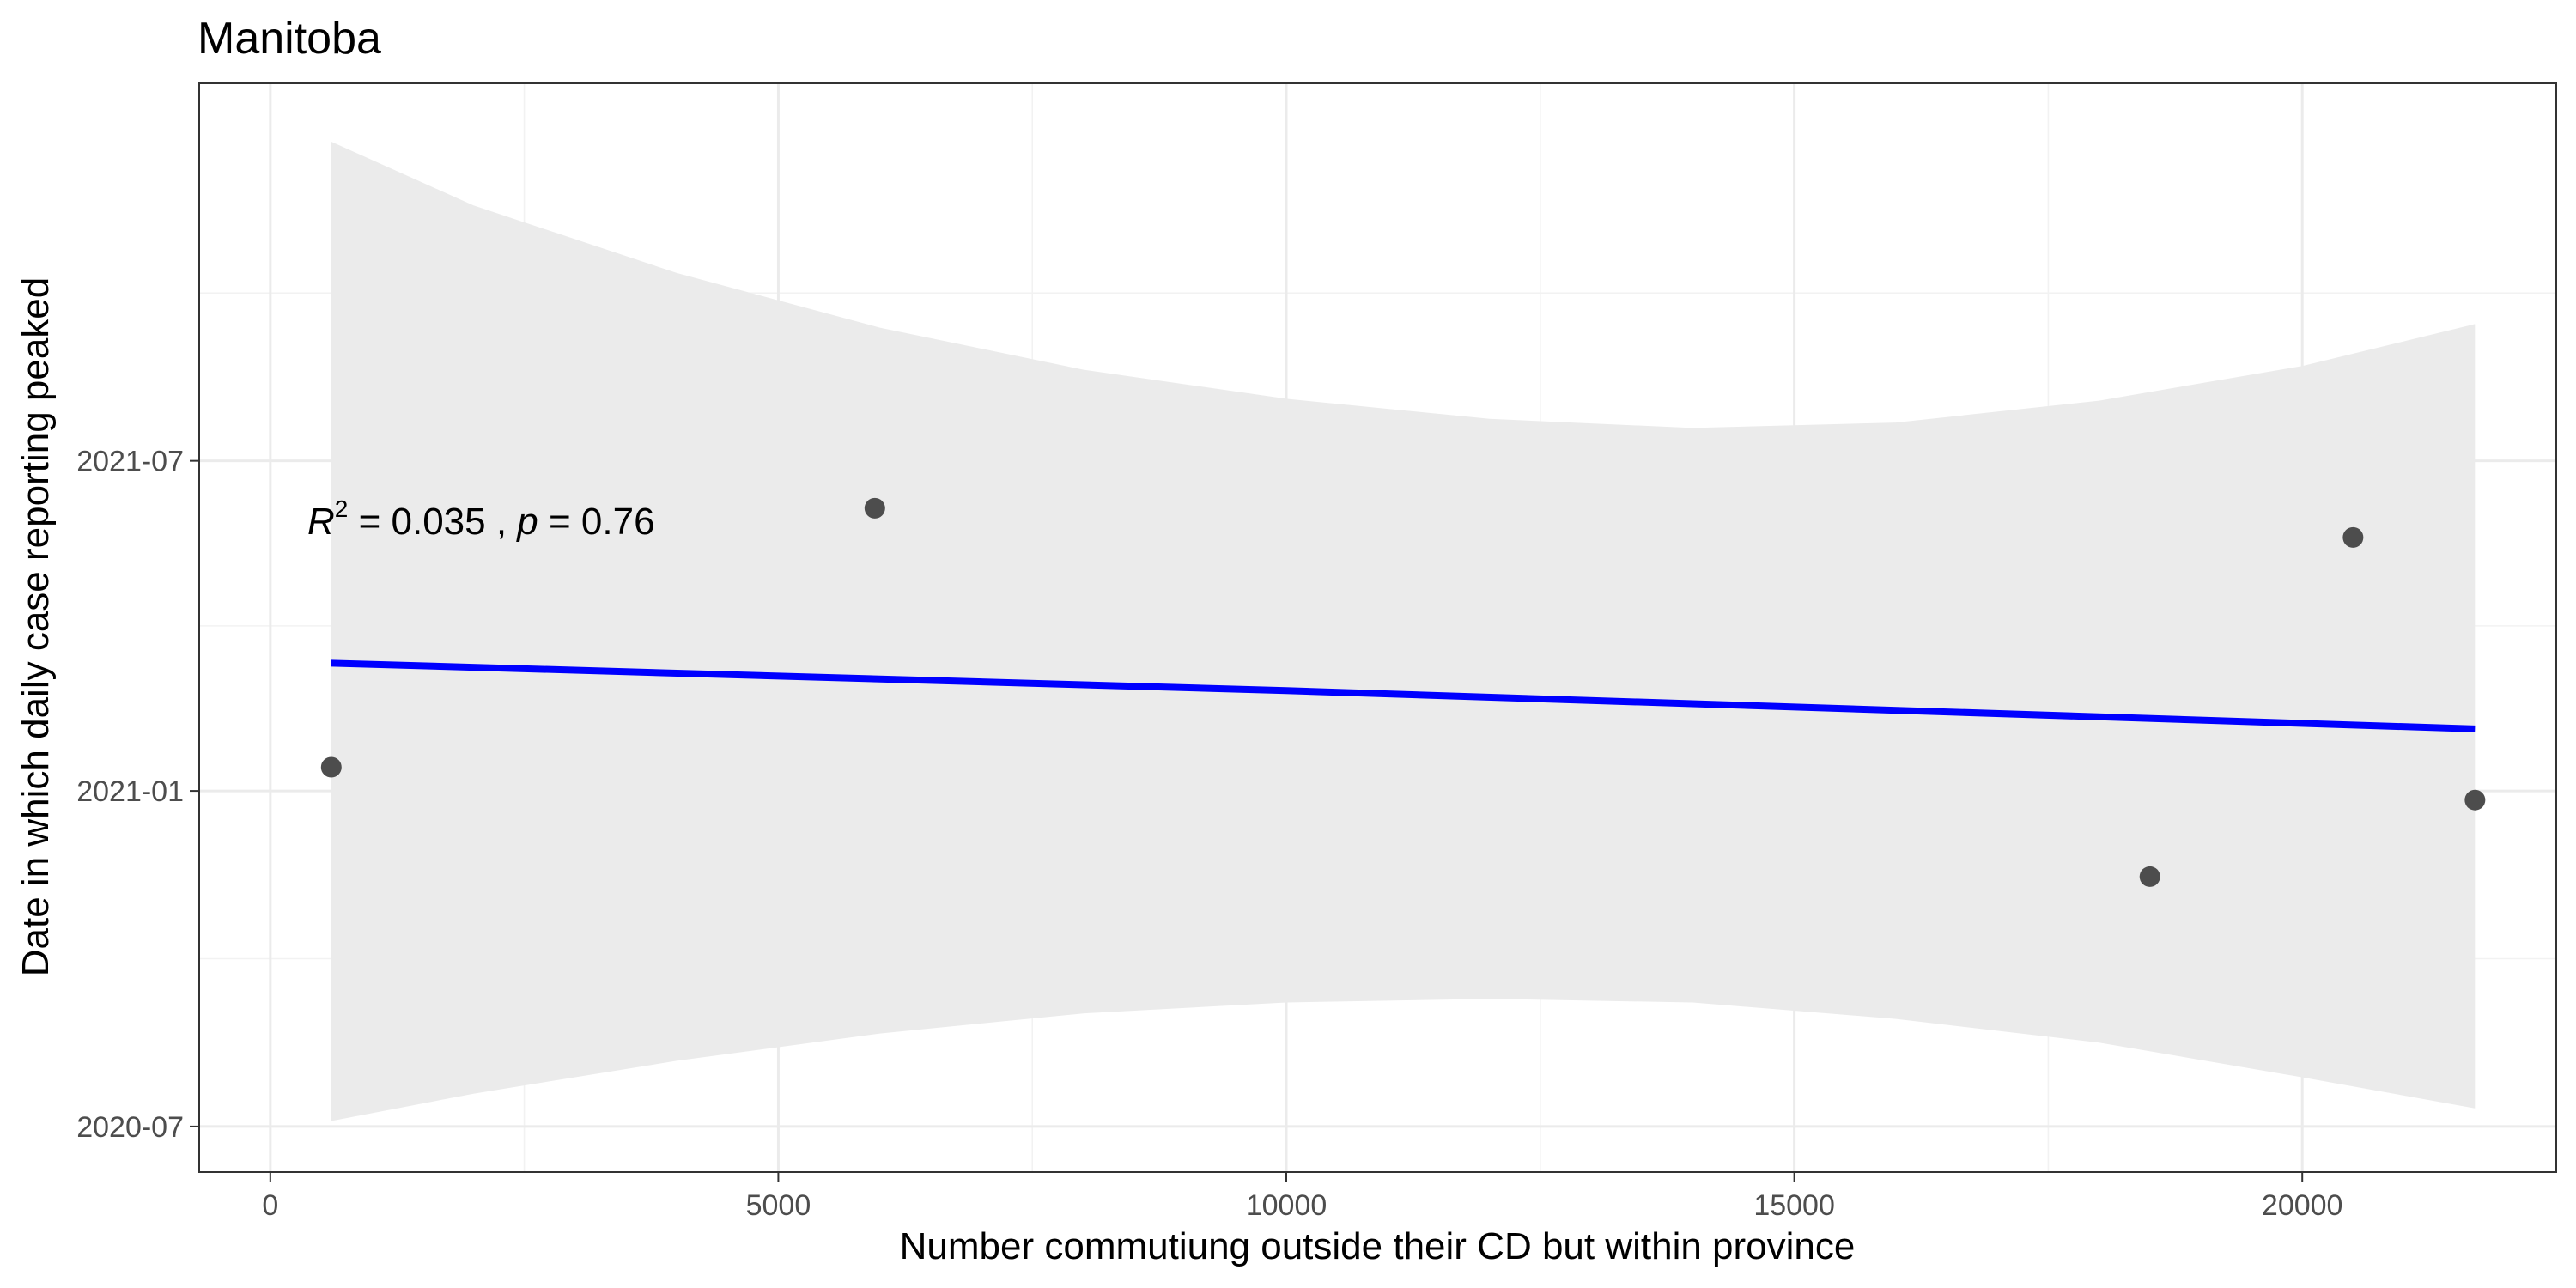  Describe the element at coordinates (321, 522) in the screenshot. I see `r-symbol: R` at that location.